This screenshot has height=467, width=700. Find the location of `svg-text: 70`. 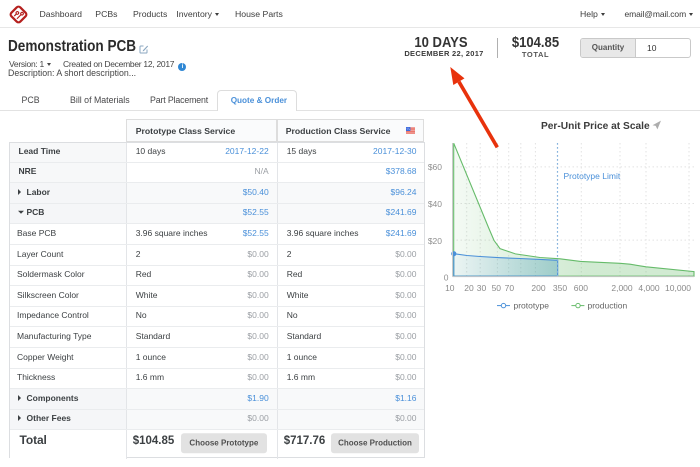

svg-text: 70 is located at coordinates (510, 288).